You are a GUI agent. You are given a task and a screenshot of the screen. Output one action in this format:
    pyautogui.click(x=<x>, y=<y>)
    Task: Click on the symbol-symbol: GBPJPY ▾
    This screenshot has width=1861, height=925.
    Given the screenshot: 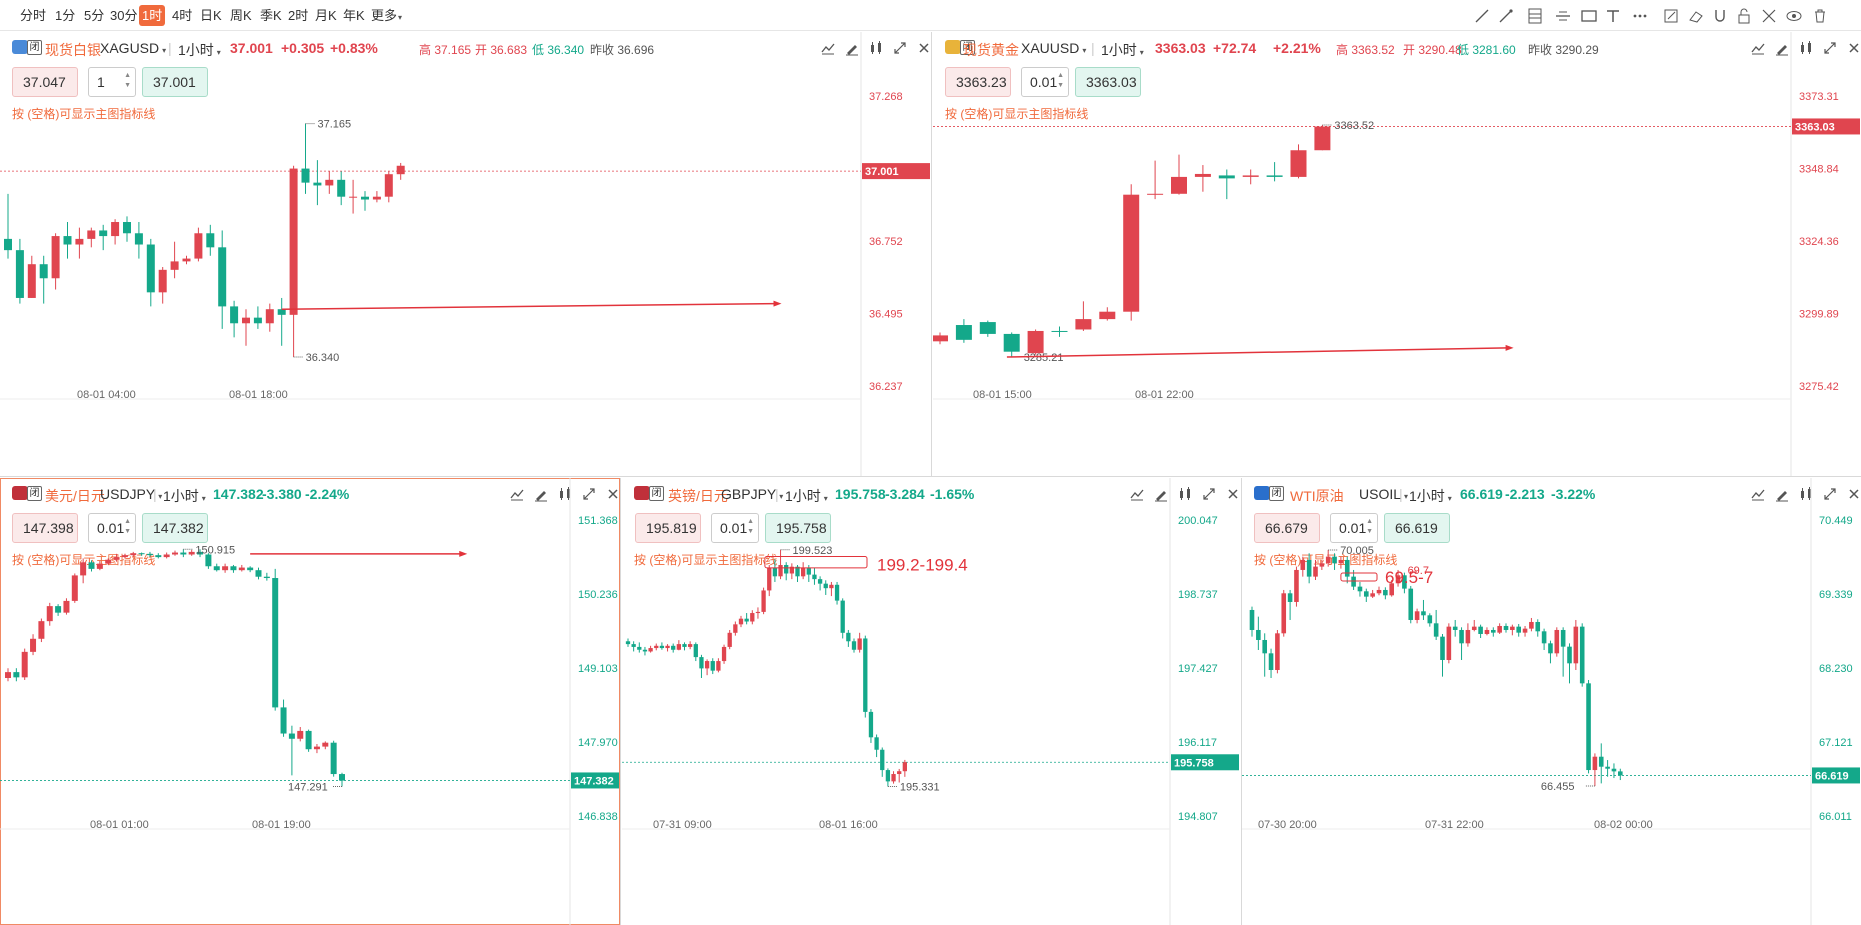 What is the action you would take?
    pyautogui.click(x=752, y=494)
    